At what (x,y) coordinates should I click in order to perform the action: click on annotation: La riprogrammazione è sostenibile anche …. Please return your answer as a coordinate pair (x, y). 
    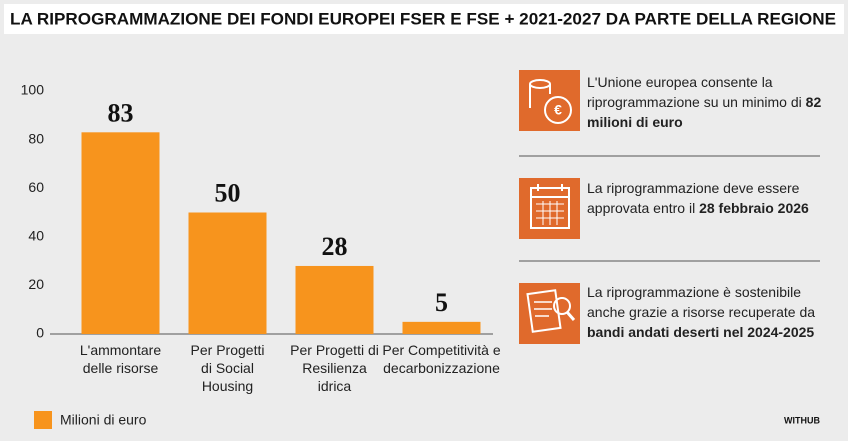
    Looking at the image, I should click on (703, 312).